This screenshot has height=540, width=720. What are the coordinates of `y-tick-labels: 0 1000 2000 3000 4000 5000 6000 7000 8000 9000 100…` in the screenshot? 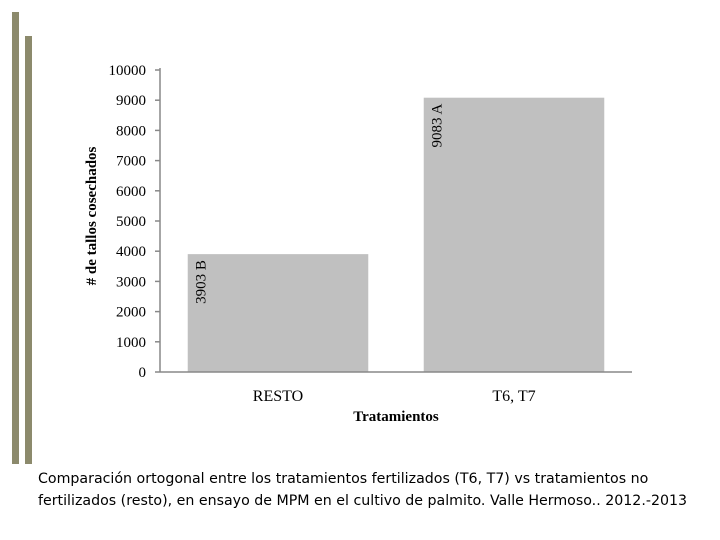 It's located at (128, 222).